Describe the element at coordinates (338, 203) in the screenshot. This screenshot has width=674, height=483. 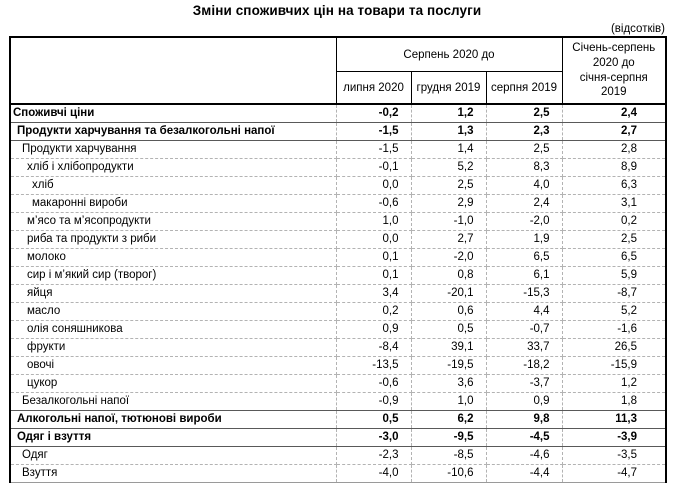
I see `table-row: макаронні вироби -0,6 2,9 2,4 3,1` at that location.